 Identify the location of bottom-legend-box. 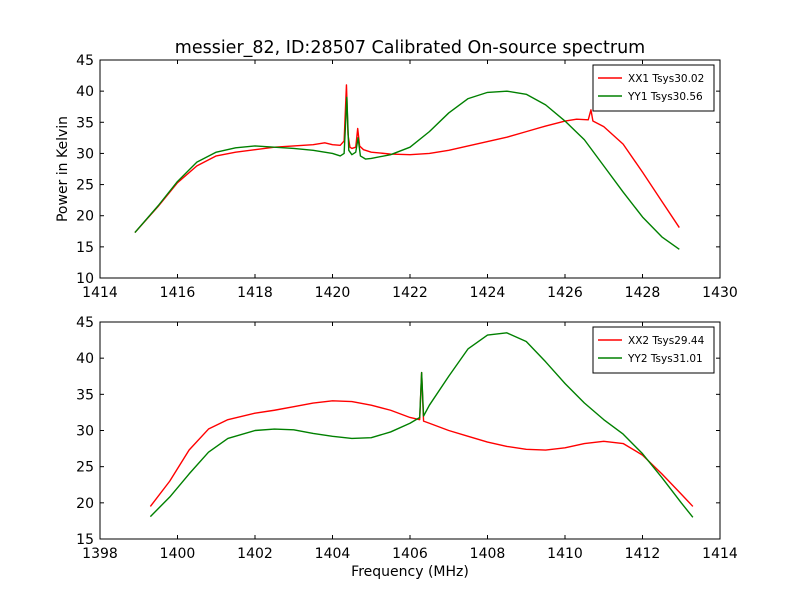
(653, 350).